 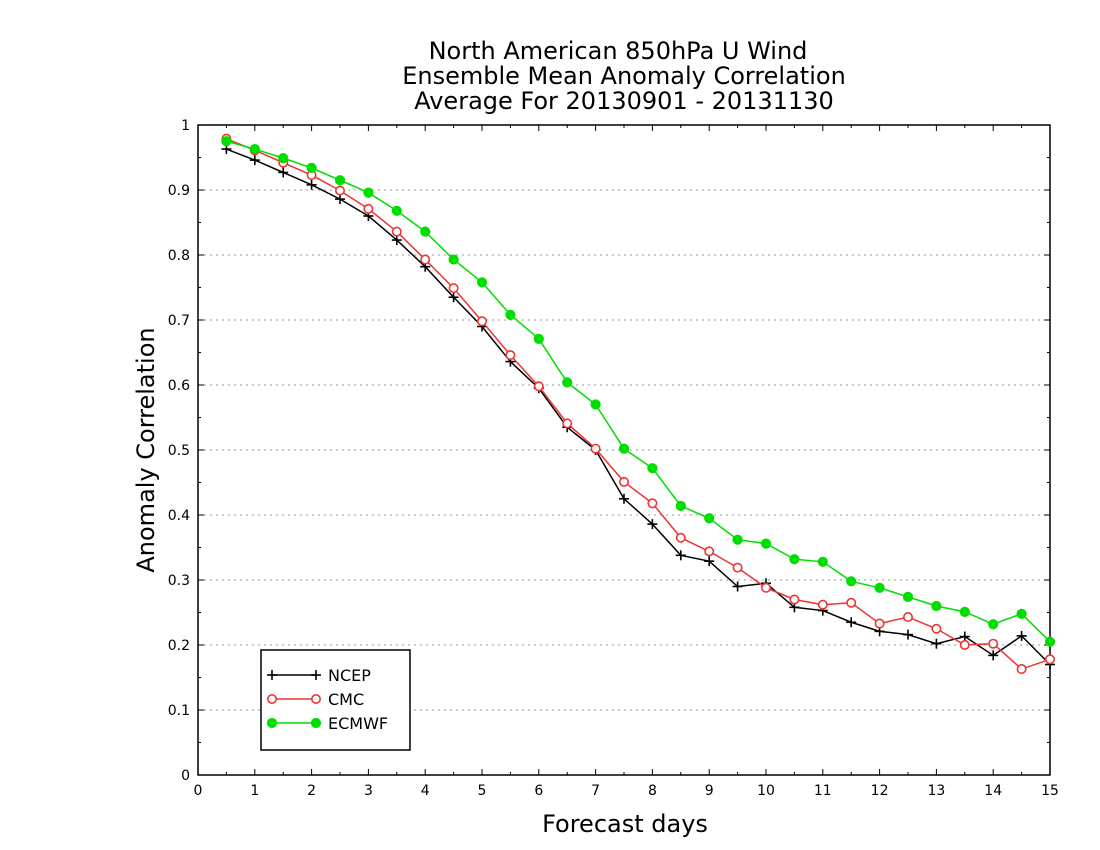 I want to click on x-tick-label: 11, so click(x=823, y=791).